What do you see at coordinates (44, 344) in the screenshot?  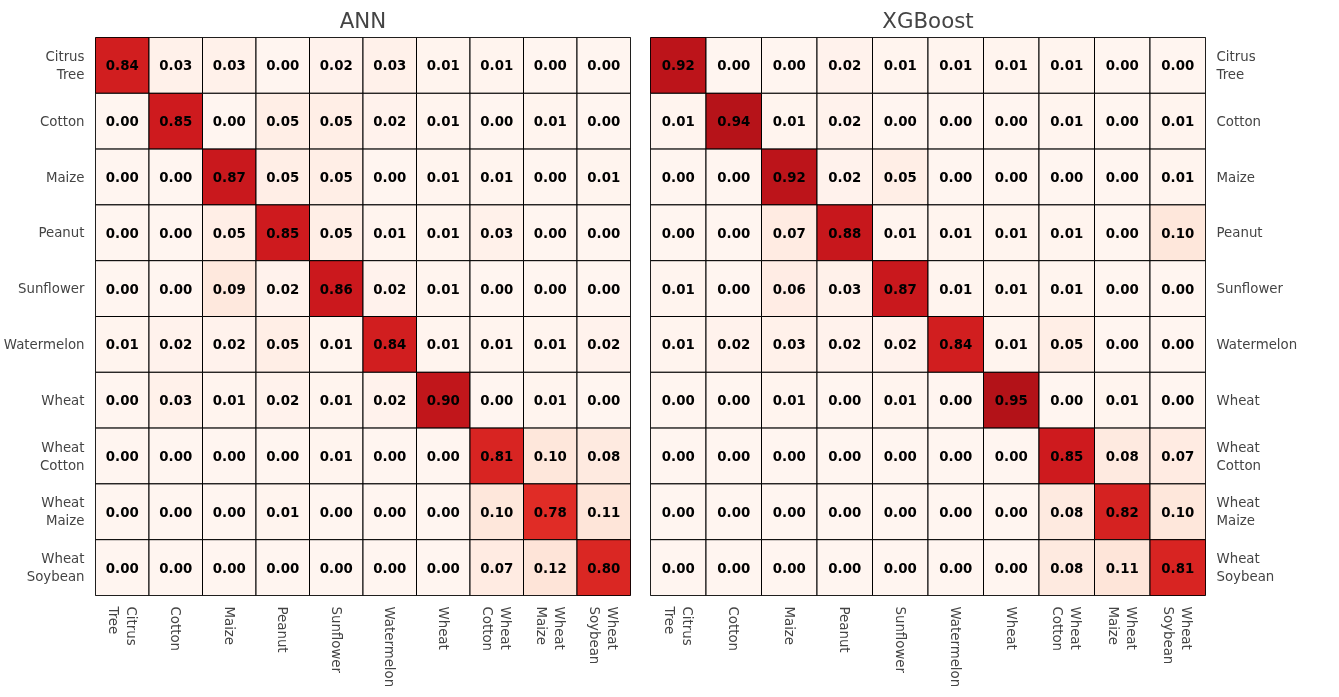 I see `y-tick-label: Watermelon` at bounding box center [44, 344].